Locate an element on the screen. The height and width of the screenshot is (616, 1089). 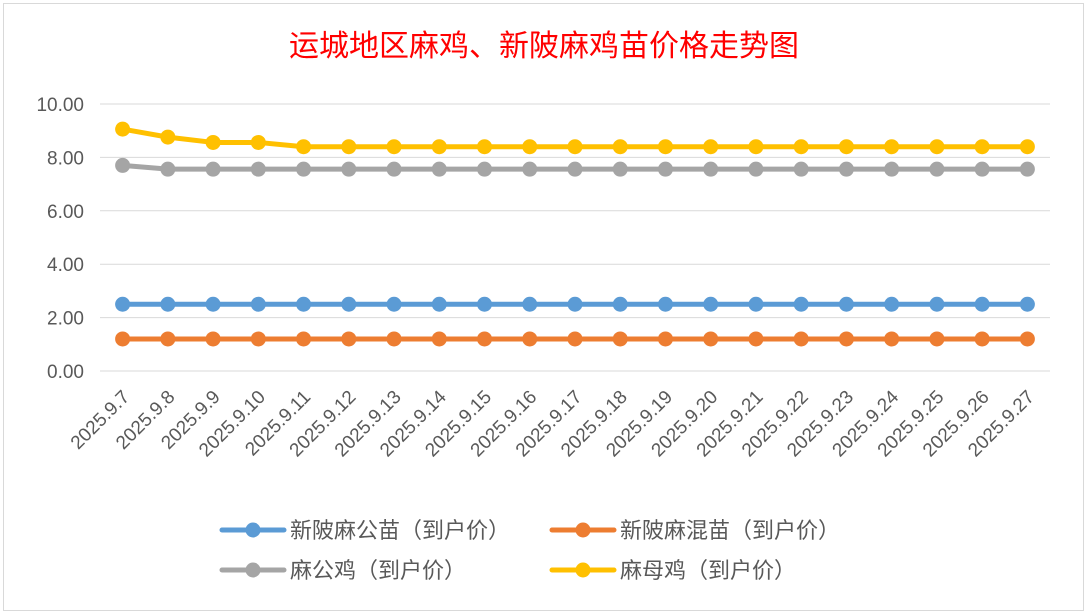
legend-item: 新陂麻混苗（到户价） is located at coordinates (694, 531).